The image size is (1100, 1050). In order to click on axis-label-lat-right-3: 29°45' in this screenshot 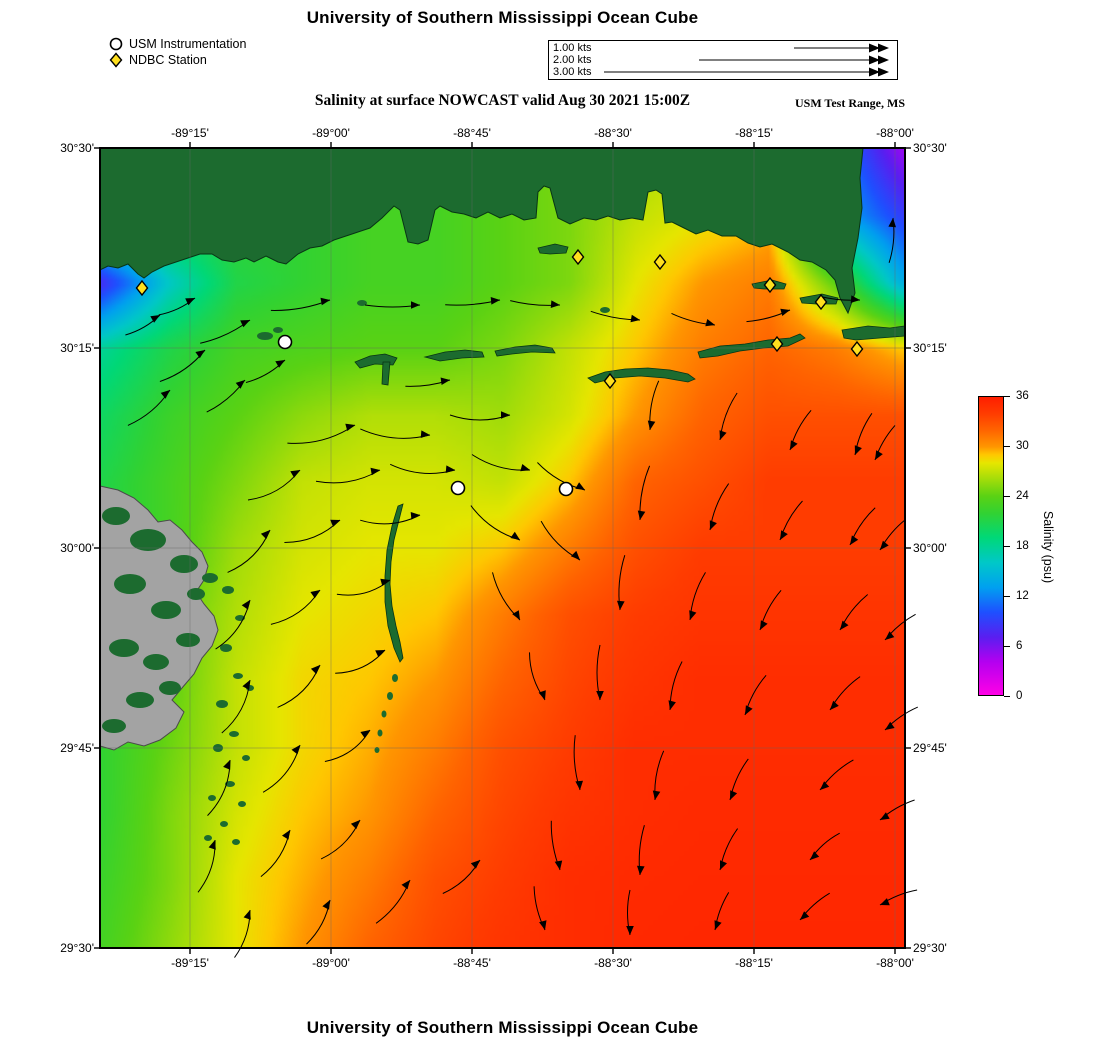, I will do `click(930, 748)`.